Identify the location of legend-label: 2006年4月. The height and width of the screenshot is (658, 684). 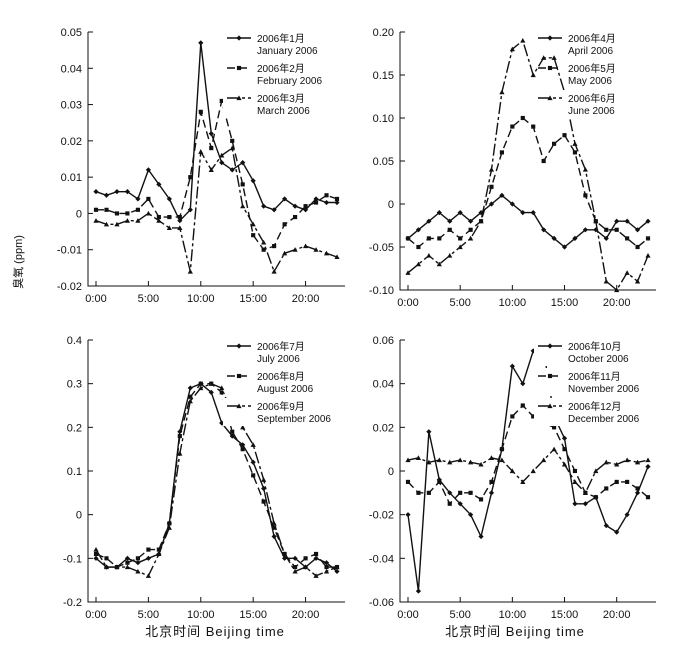
(592, 38).